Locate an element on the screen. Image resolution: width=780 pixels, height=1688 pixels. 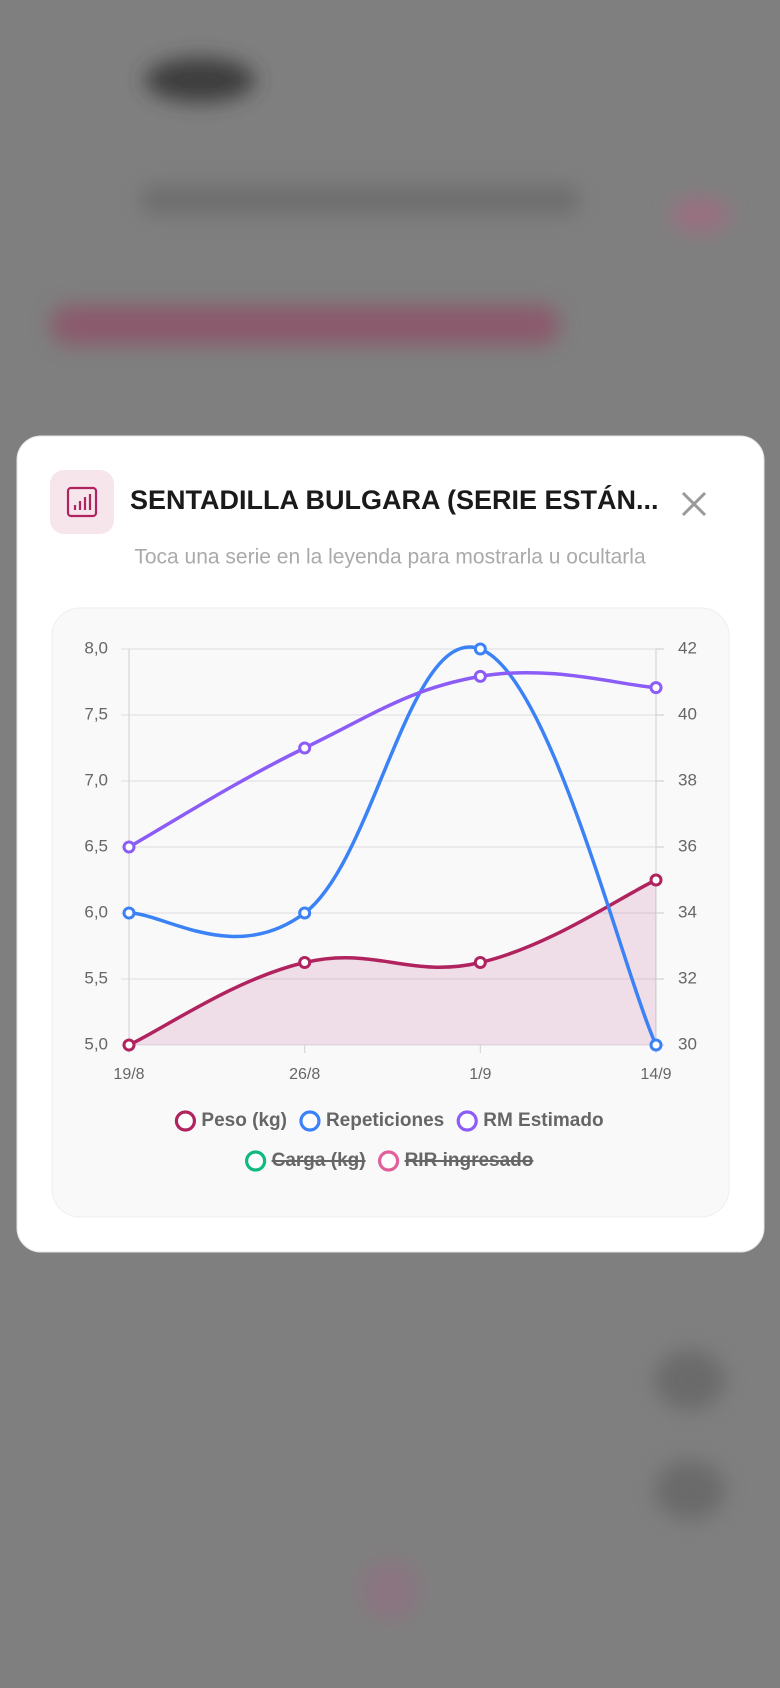
close-button is located at coordinates (694, 504).